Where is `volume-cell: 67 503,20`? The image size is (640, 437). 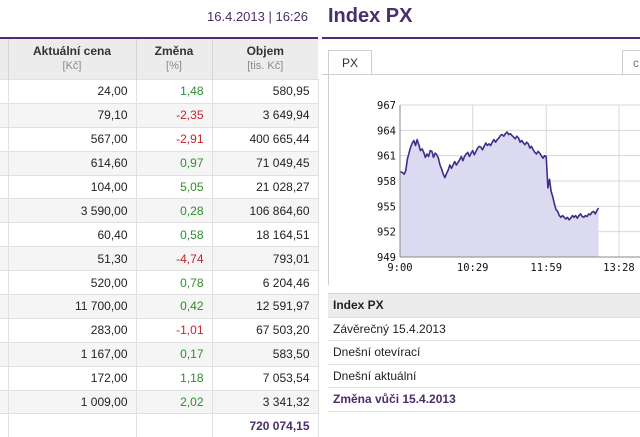 volume-cell: 67 503,20 is located at coordinates (265, 330).